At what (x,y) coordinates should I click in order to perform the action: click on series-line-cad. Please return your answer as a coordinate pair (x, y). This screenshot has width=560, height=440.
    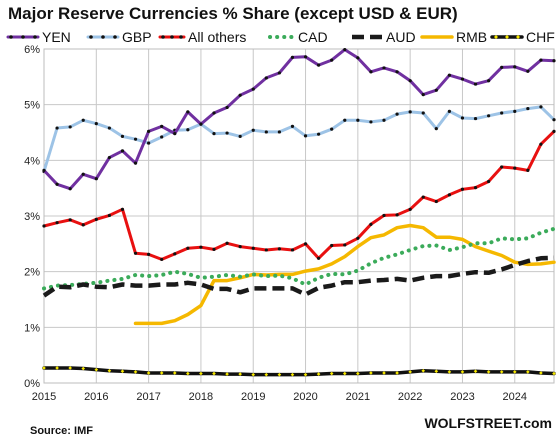
    Looking at the image, I should click on (299, 258).